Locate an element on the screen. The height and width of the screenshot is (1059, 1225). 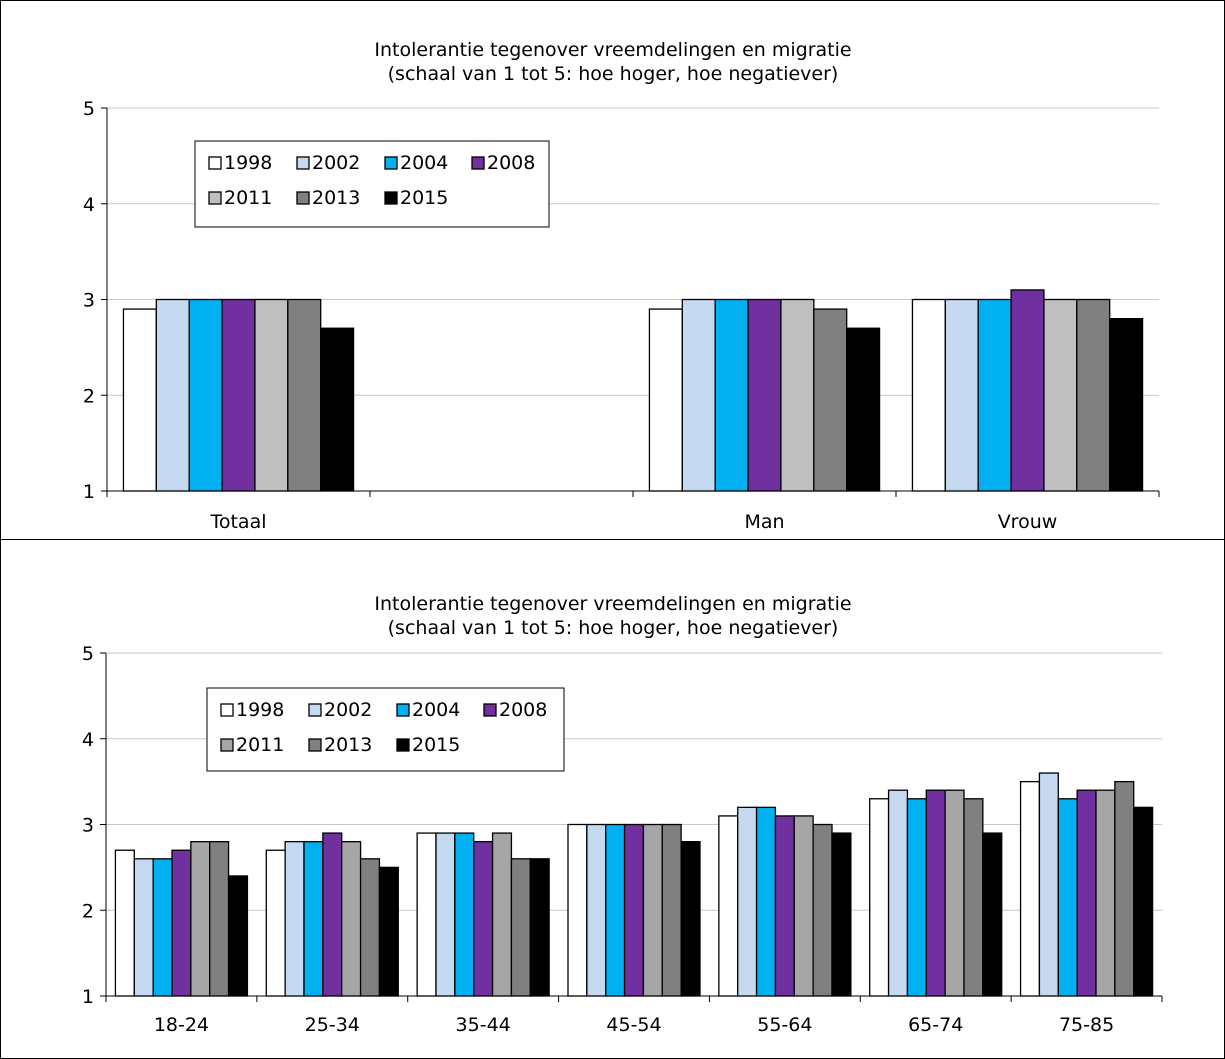
bar-2004-Vrouw is located at coordinates (994, 395).